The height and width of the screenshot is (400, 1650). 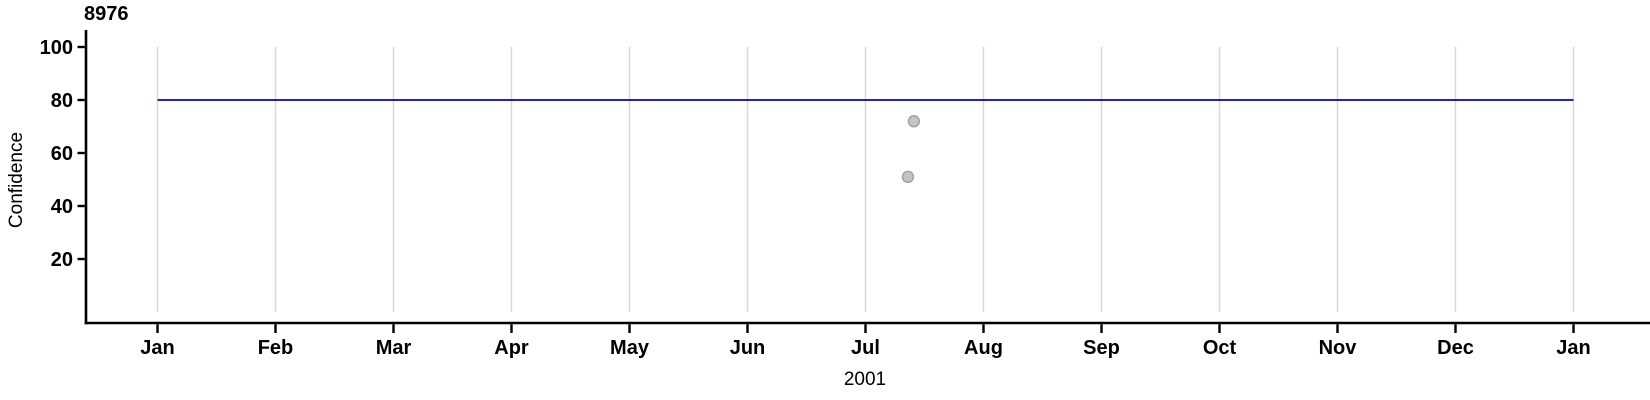 I want to click on x-tick-labels: Jan Feb Mar Apr May Jun Jul Aug Sep Oct Nov Dec Jan, so click(x=865, y=348).